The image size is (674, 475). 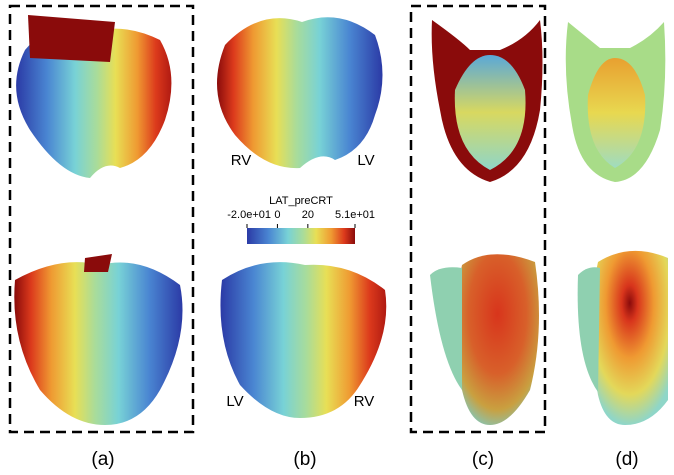 What do you see at coordinates (301, 219) in the screenshot?
I see `colorbar: LAT_preCRT -2.0e+01 0 20 5.1e+01` at bounding box center [301, 219].